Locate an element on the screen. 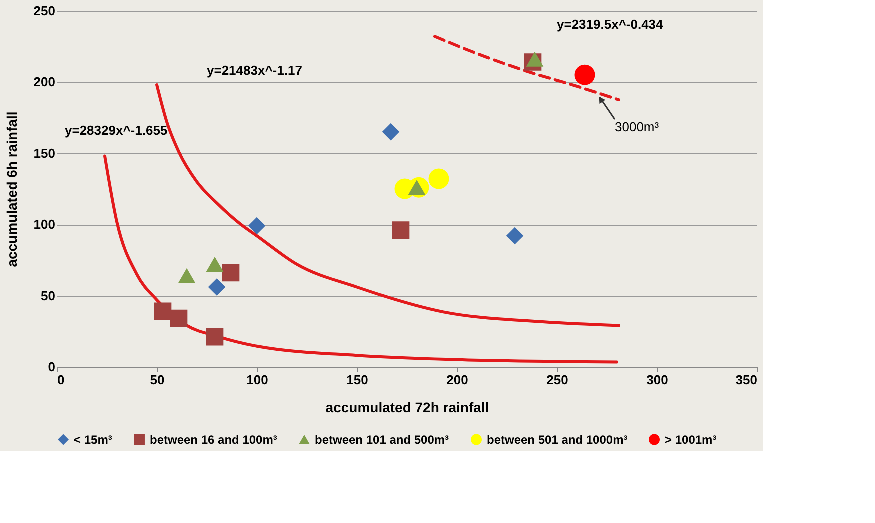  x-axis-title: accumulated 72h rainfall is located at coordinates (408, 408).